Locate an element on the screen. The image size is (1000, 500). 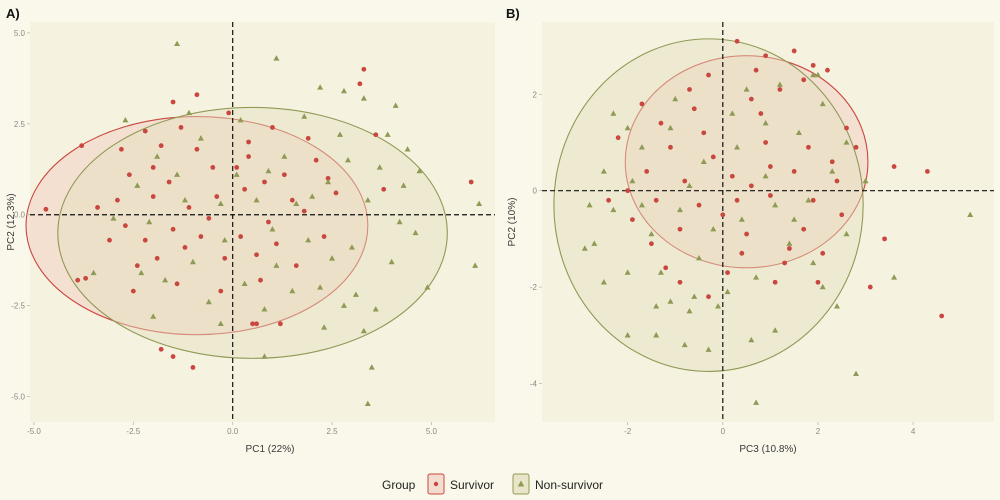
x-axis-title-b: PC3 (10.8%) is located at coordinates (767, 449).